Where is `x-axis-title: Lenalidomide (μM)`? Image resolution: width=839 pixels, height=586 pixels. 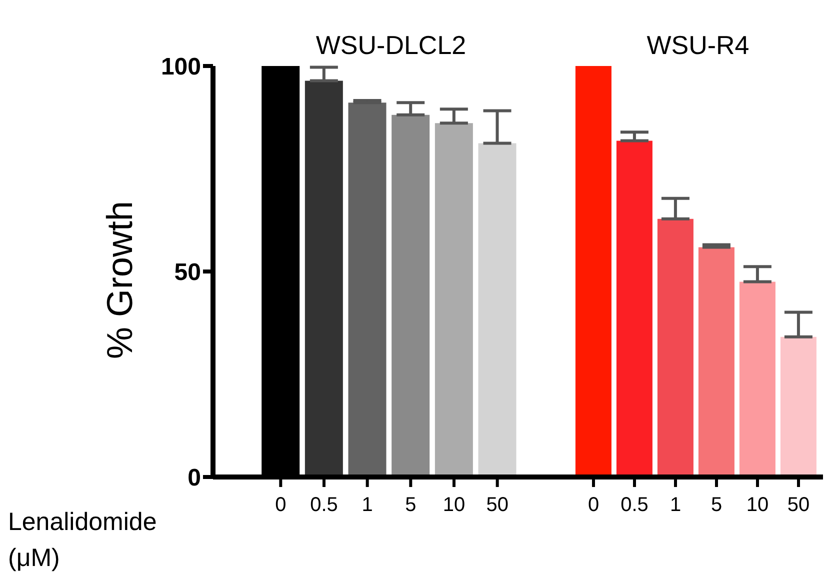
x-axis-title: Lenalidomide (μM) is located at coordinates (83, 540).